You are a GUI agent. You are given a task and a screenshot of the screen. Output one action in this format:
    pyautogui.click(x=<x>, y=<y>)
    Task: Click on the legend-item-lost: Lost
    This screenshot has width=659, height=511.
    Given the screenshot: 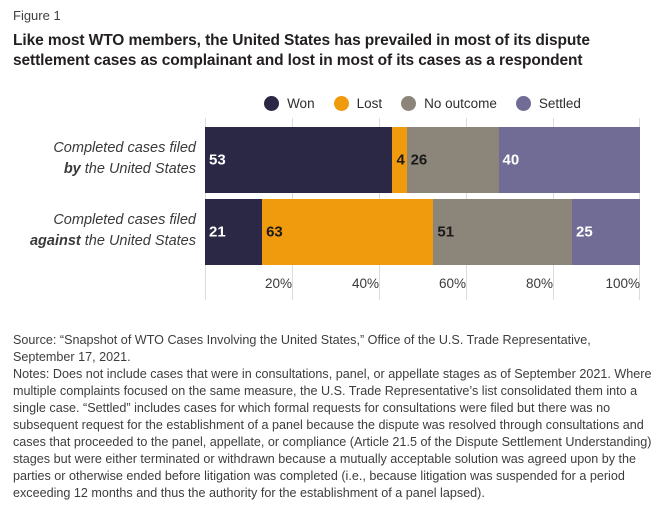 What is the action you would take?
    pyautogui.click(x=358, y=103)
    